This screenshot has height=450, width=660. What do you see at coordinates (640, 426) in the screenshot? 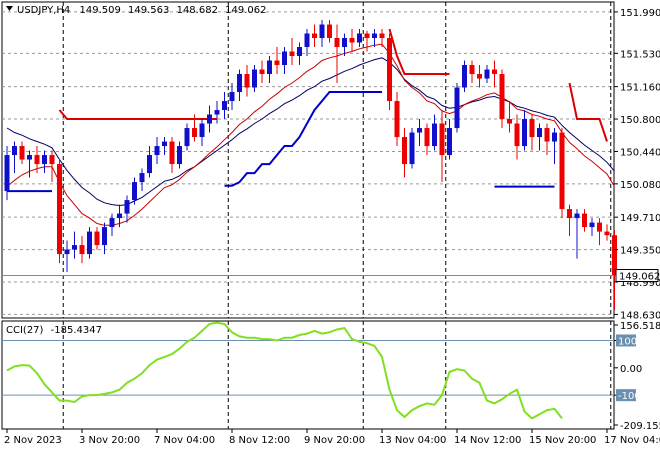
I see `y-tick-label: -209.1557` at bounding box center [640, 426].